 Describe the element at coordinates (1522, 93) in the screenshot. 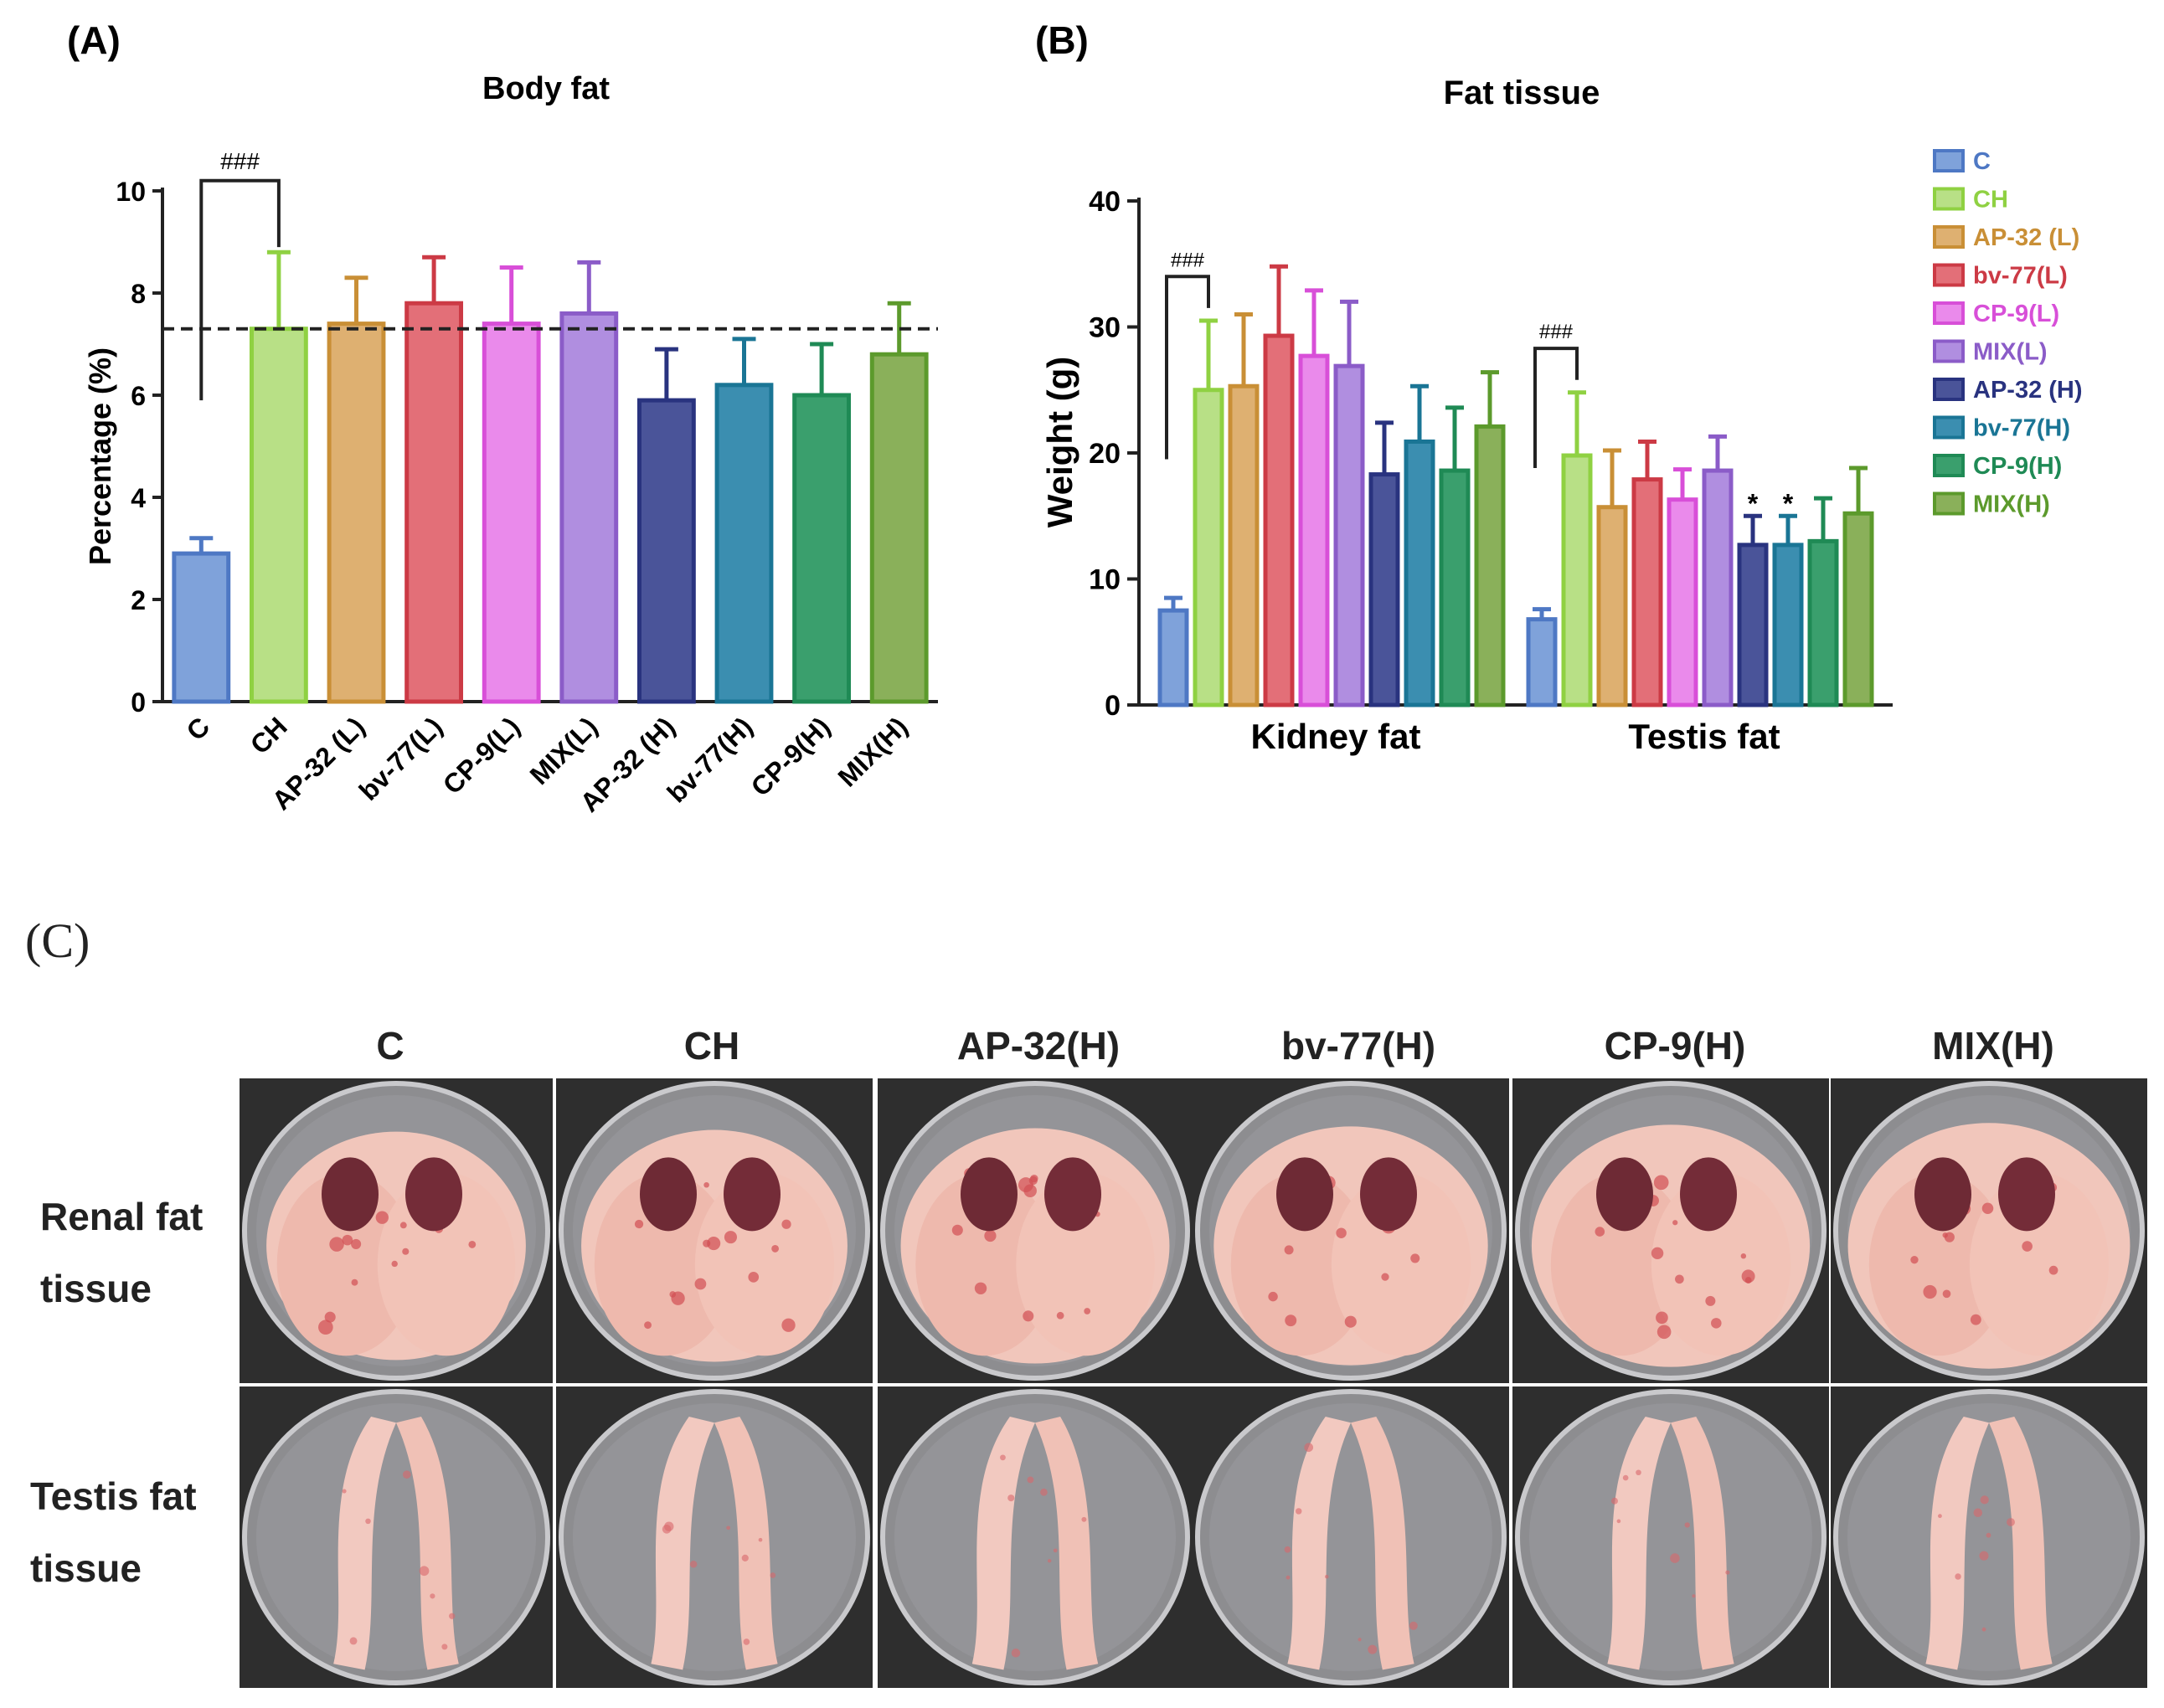

I see `panel-b-title: Fat tissue` at that location.